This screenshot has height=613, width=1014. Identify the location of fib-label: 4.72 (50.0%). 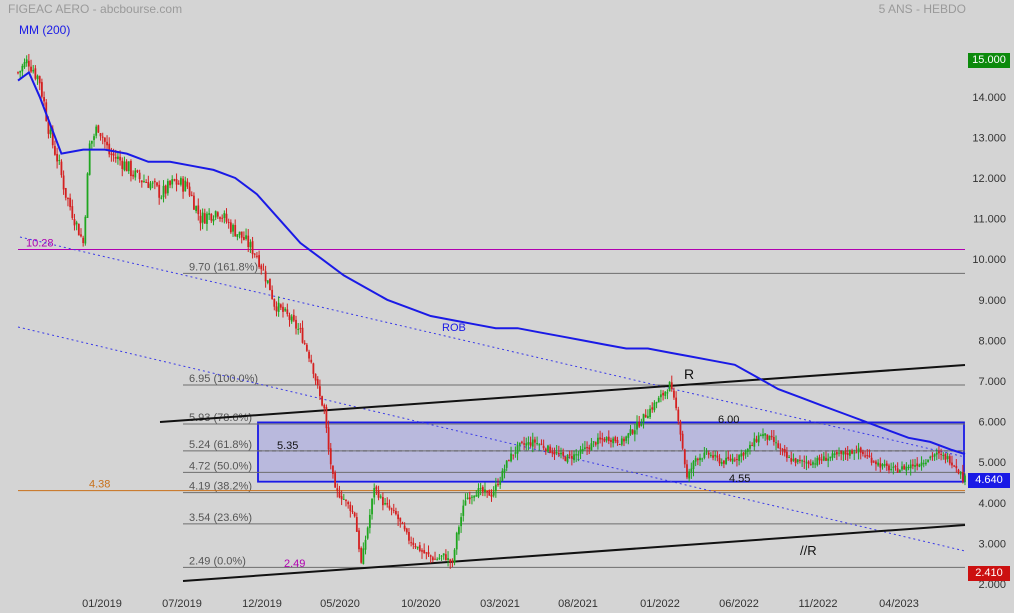
(220, 466).